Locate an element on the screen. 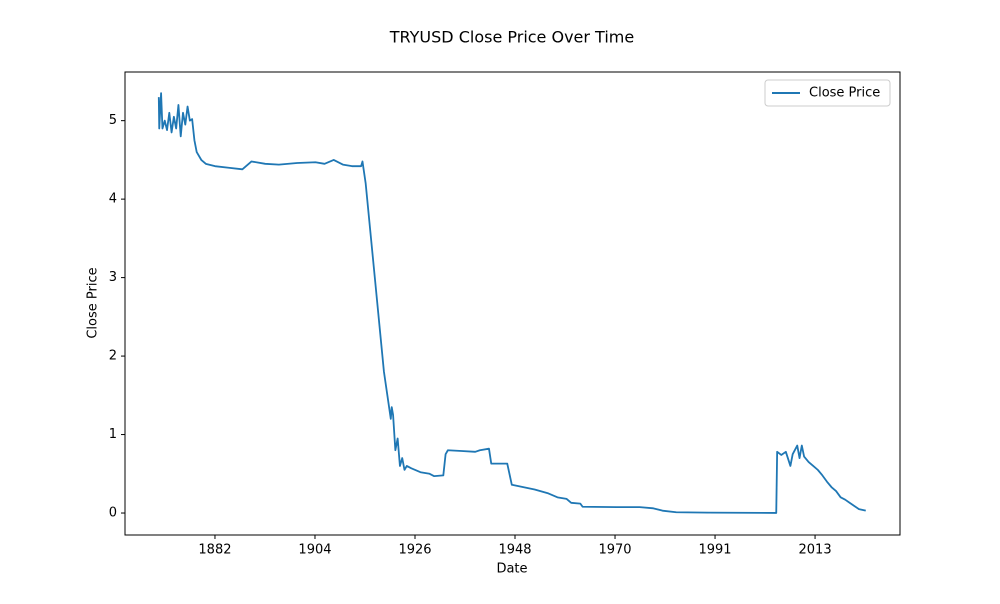 This screenshot has width=1000, height=604. x-tick-label: 2013 is located at coordinates (815, 550).